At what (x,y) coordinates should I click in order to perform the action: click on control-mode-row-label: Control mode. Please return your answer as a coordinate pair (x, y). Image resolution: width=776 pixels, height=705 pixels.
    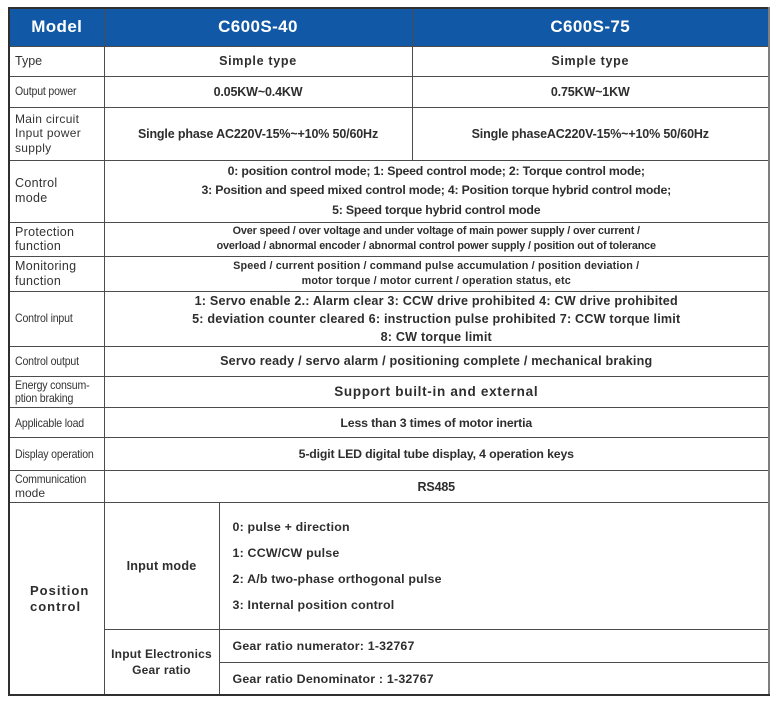
    Looking at the image, I should click on (56, 191).